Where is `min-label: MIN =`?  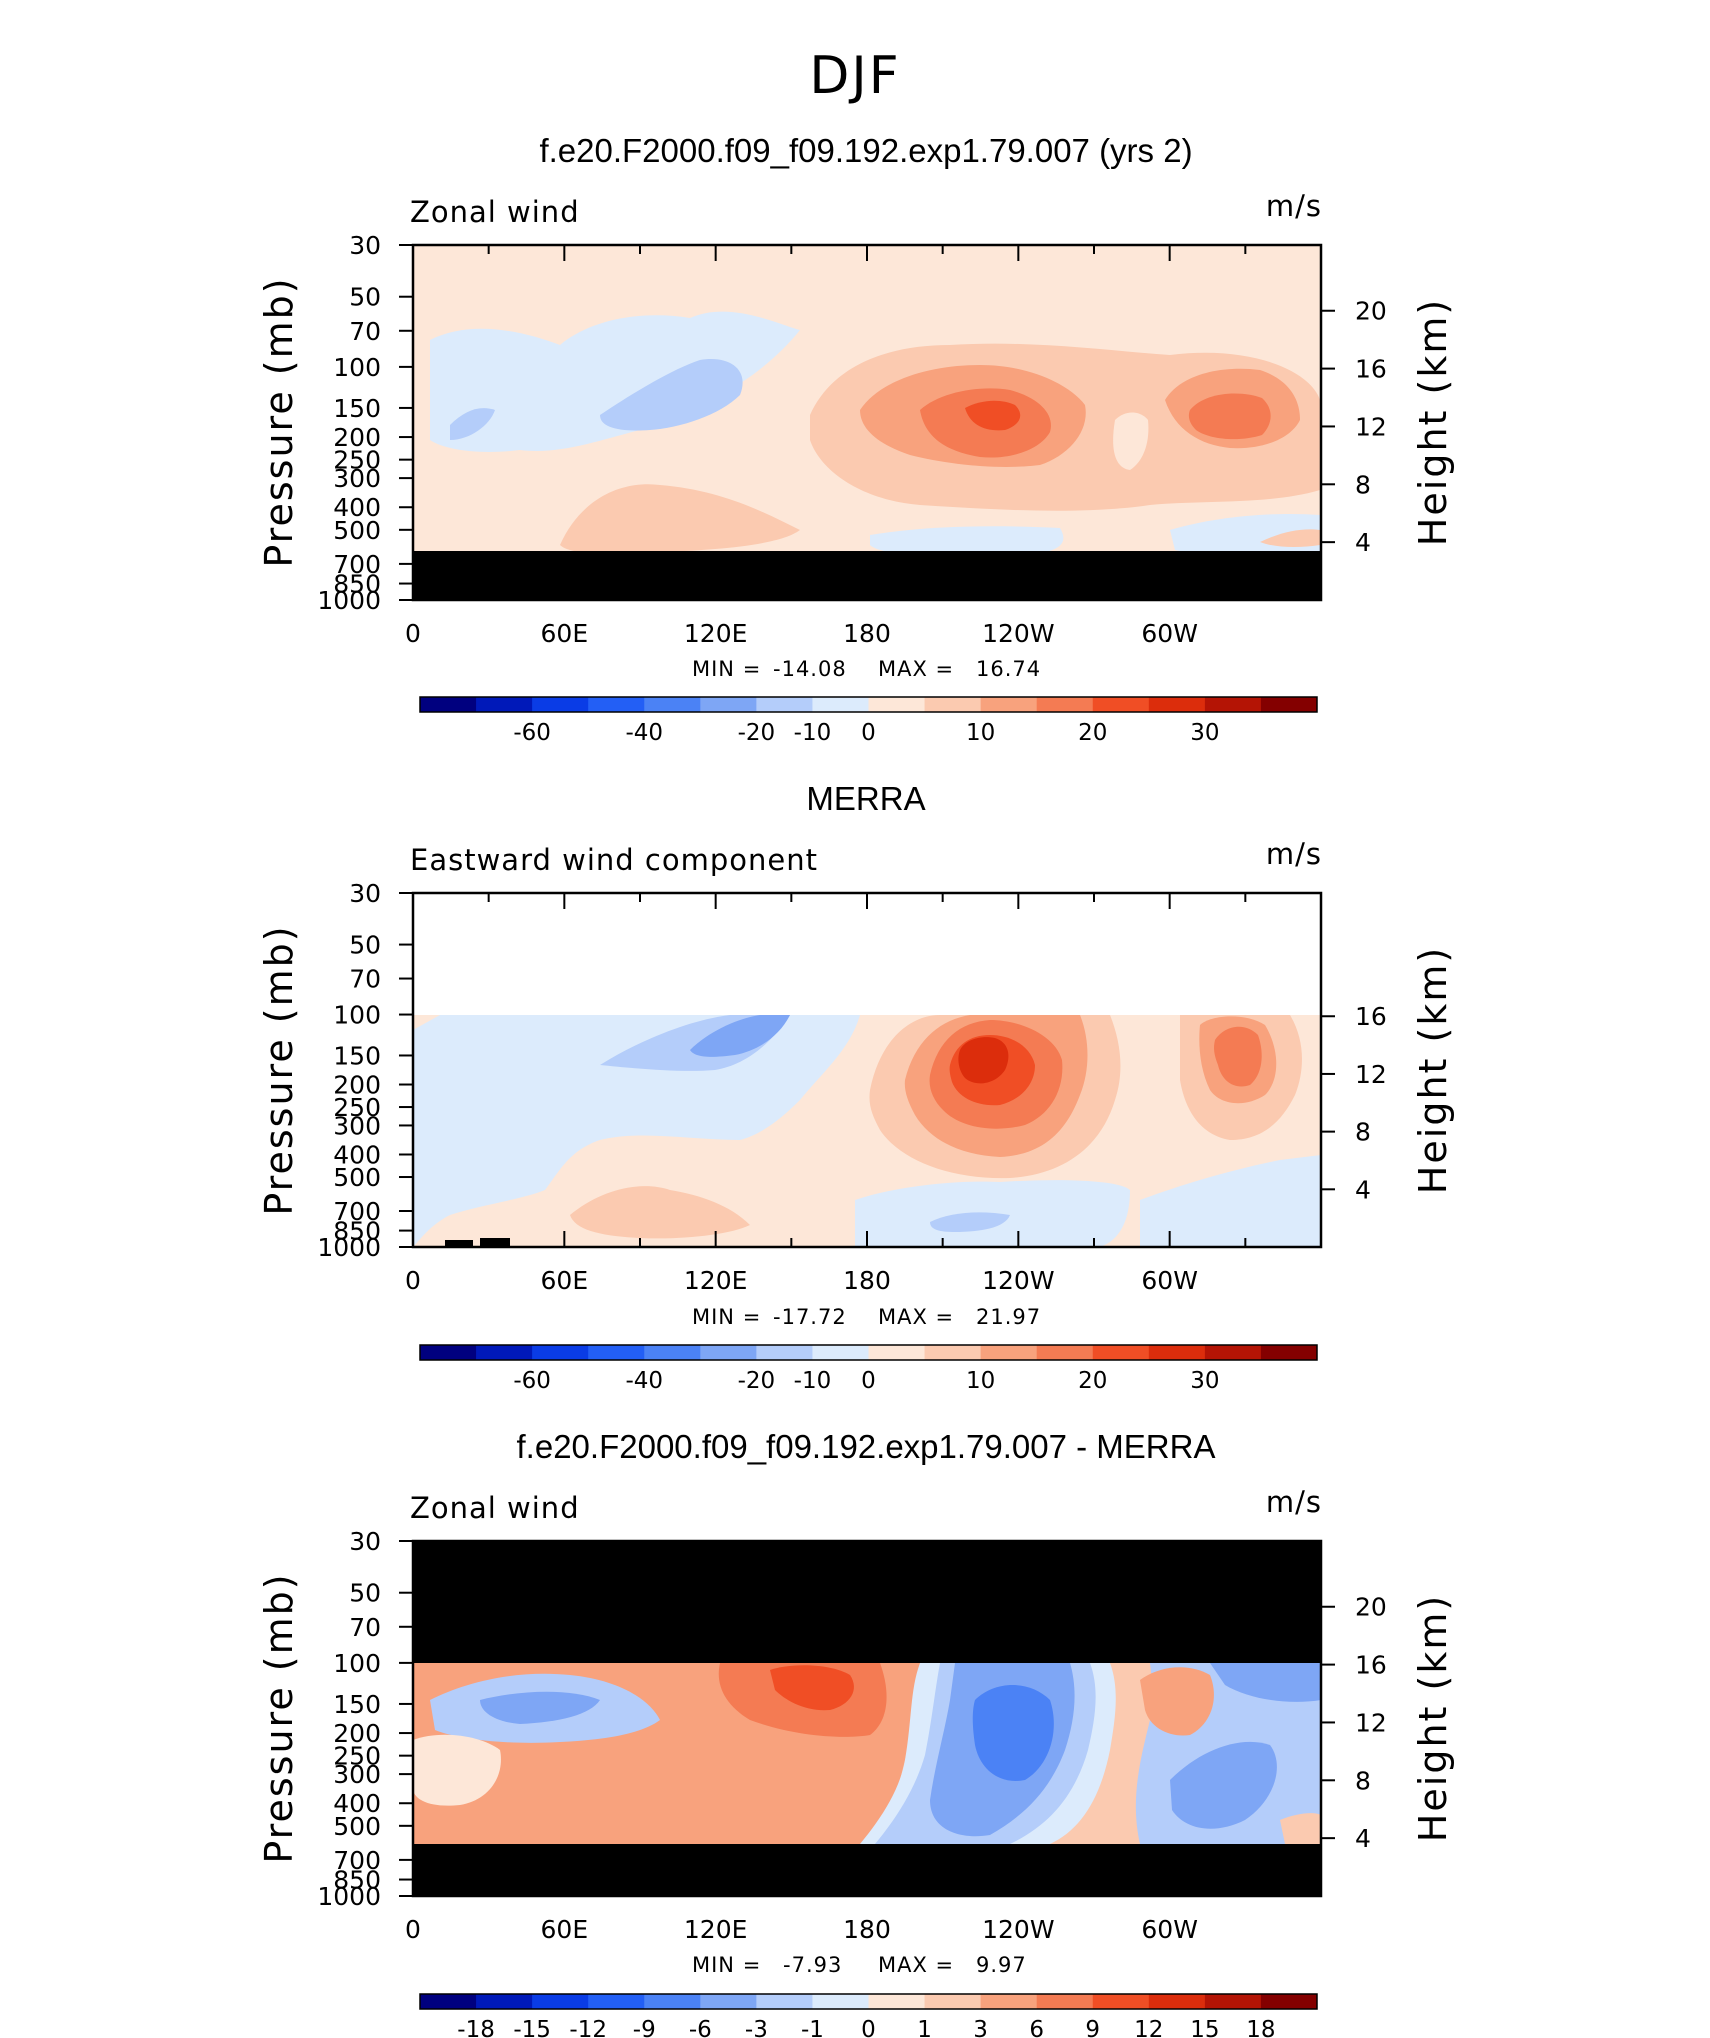
min-label: MIN = is located at coordinates (726, 669).